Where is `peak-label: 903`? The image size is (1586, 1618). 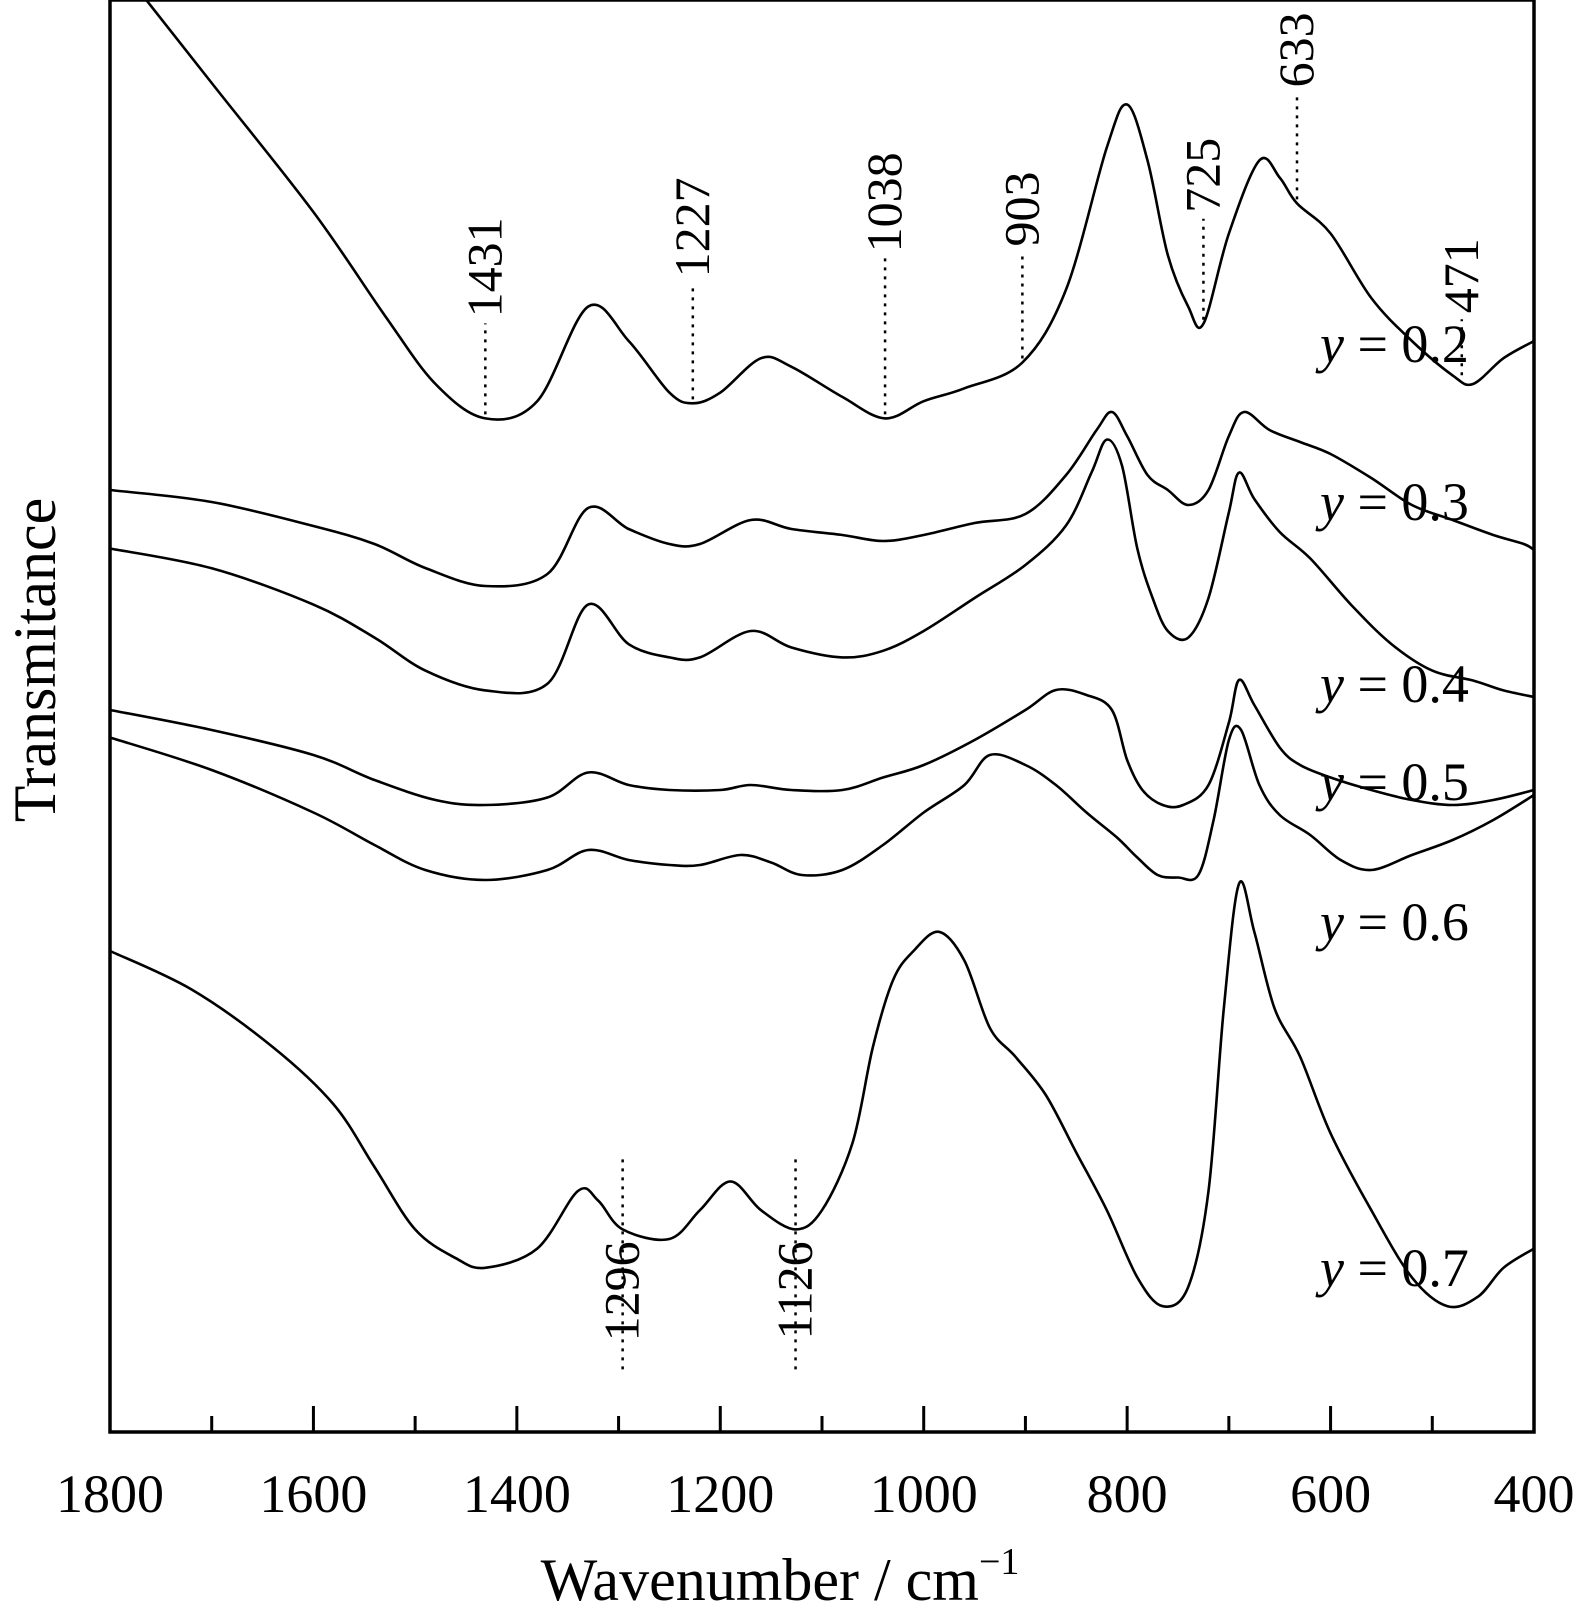
peak-label: 903 is located at coordinates (1021, 209).